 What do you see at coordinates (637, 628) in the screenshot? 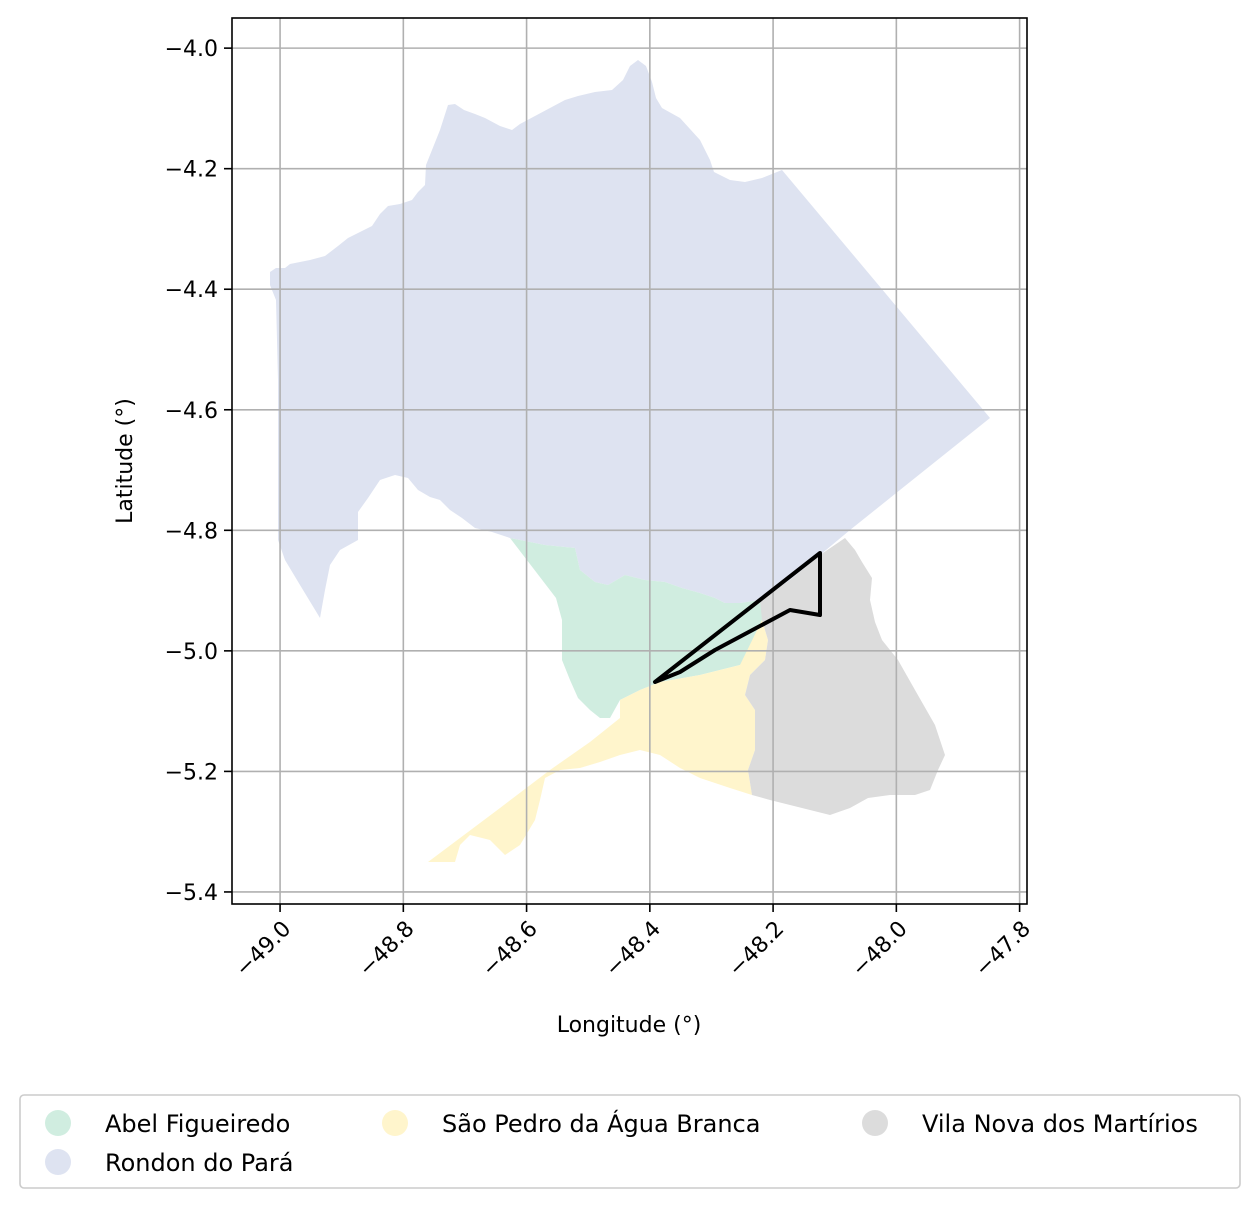
I see `region-abel-figueiredo` at bounding box center [637, 628].